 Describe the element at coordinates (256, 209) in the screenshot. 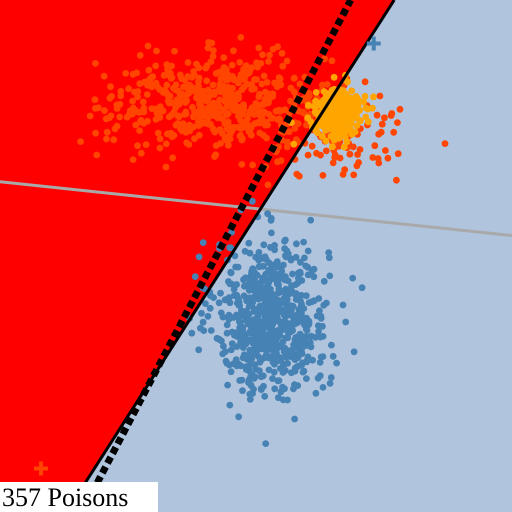

I see `reference-line` at that location.